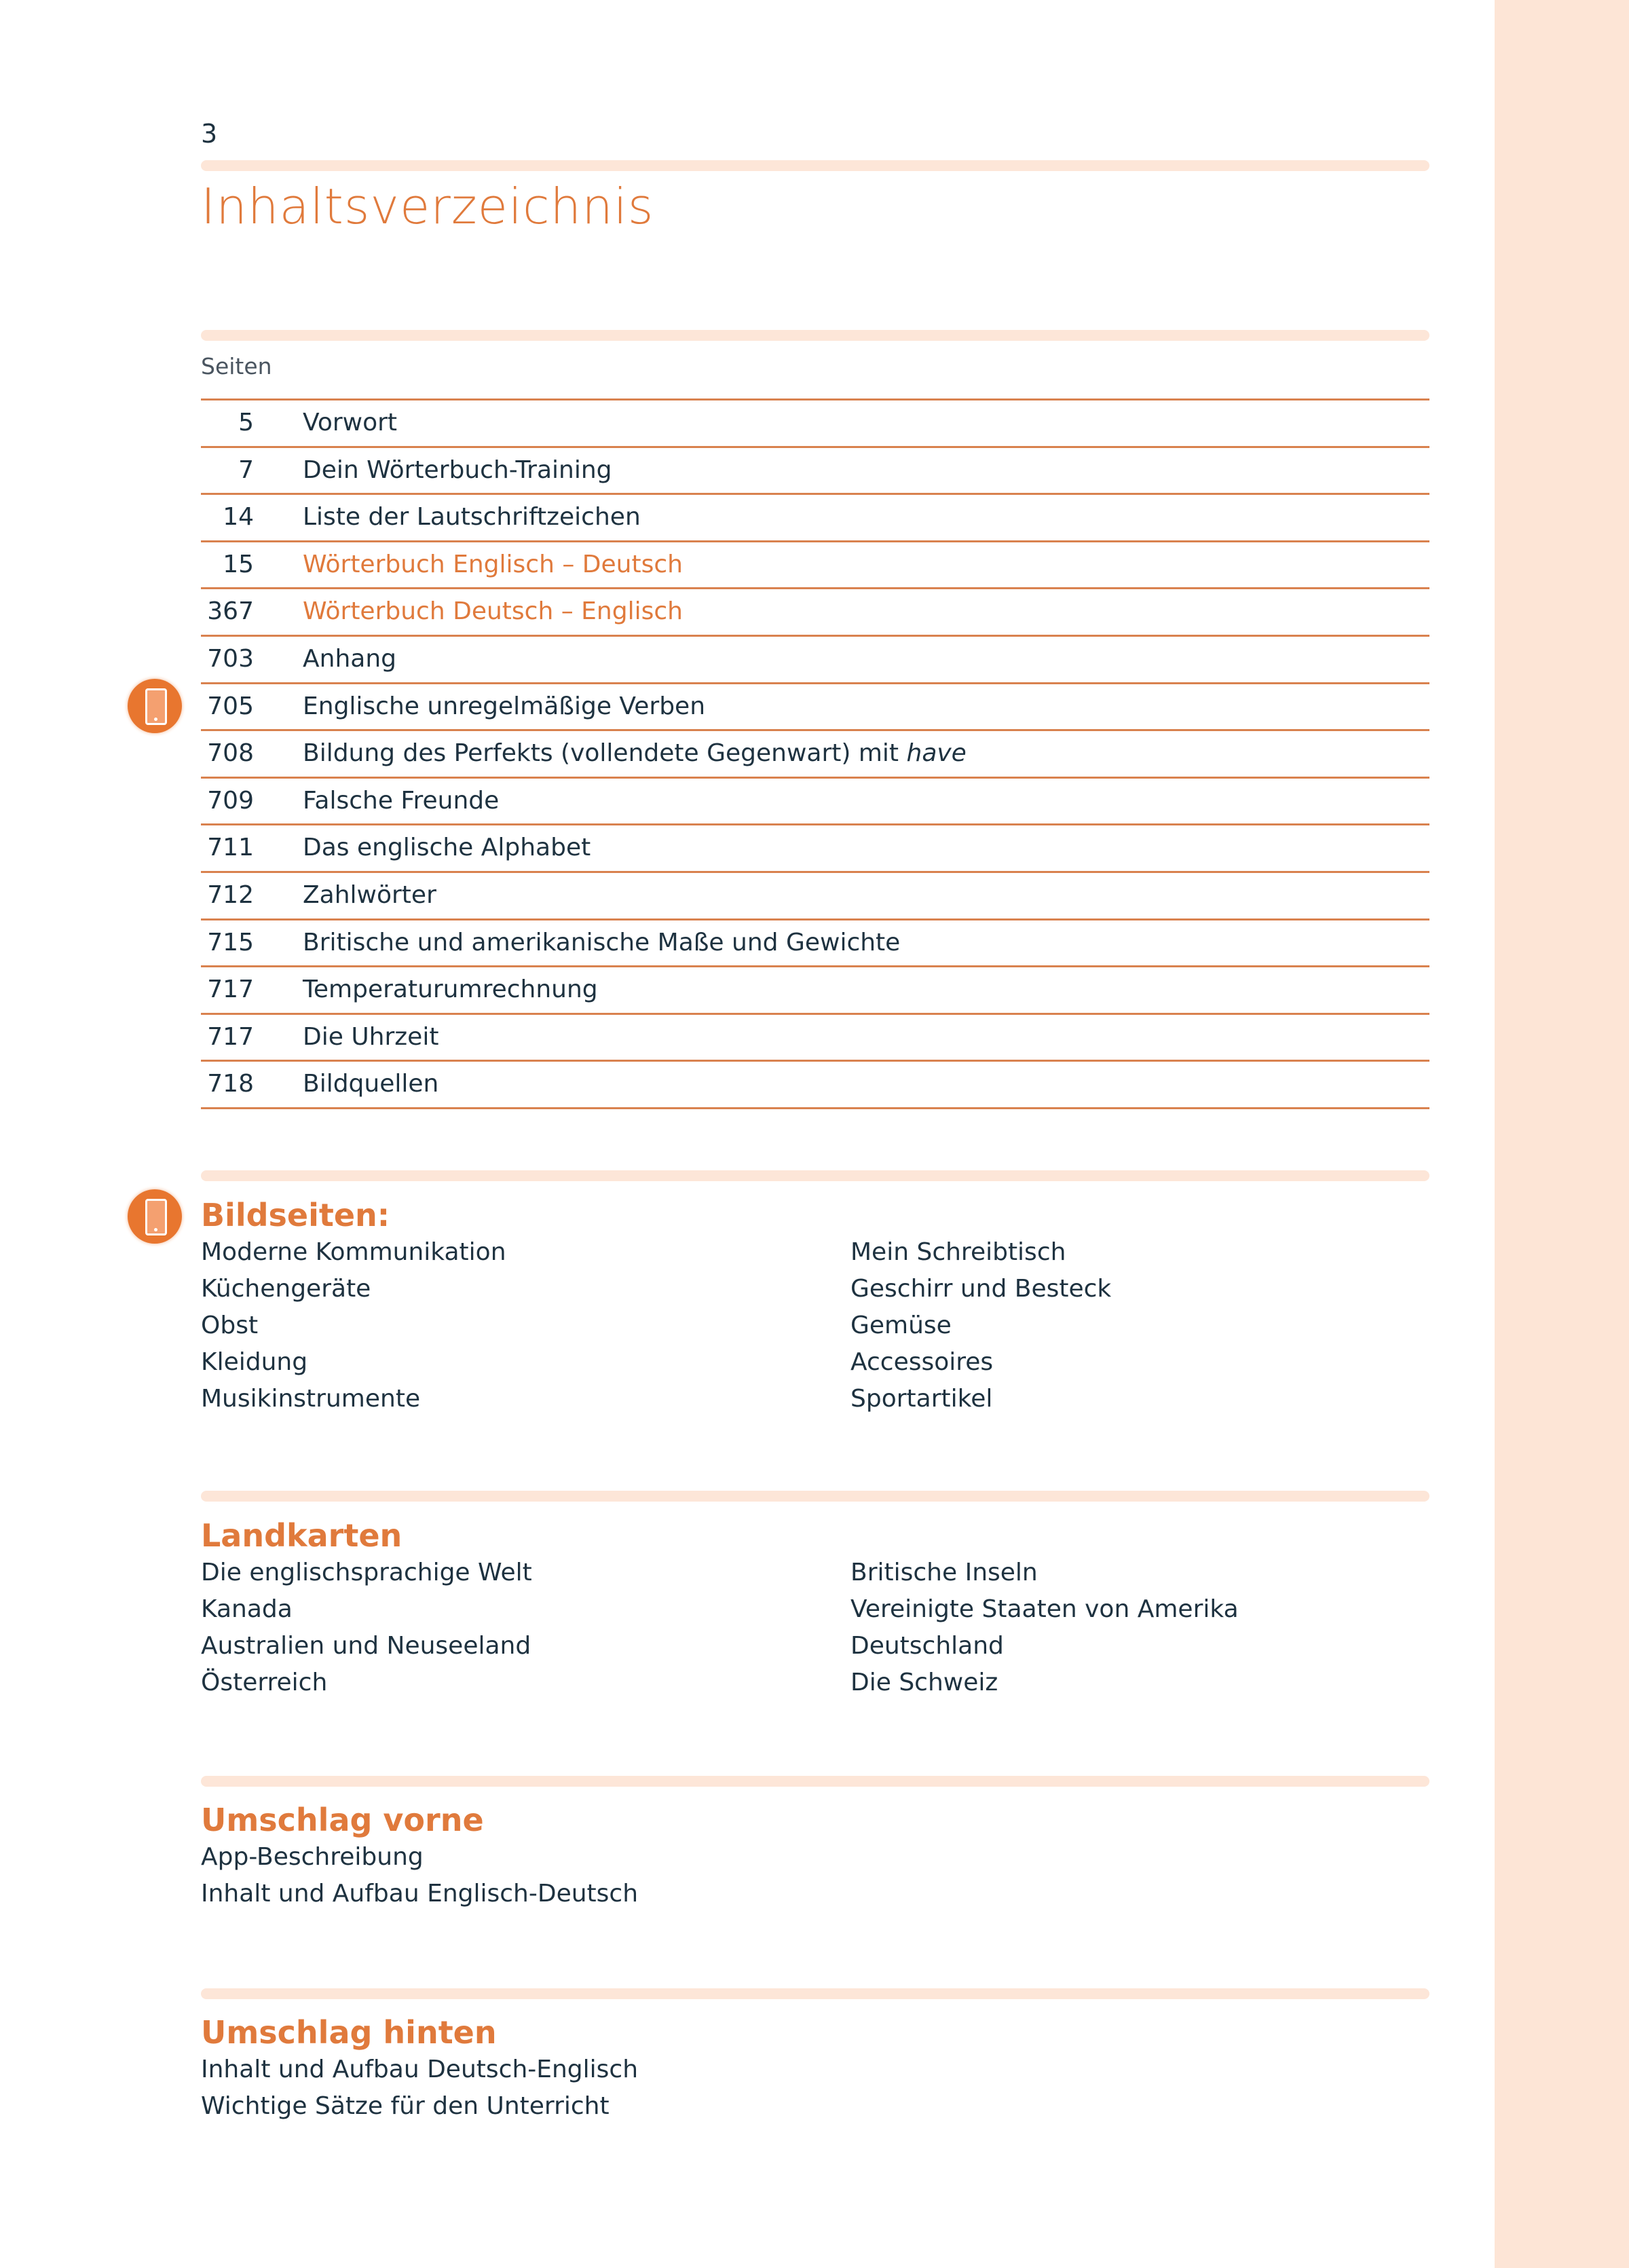 This screenshot has height=2268, width=1629. I want to click on toc-page: 15, so click(238, 564).